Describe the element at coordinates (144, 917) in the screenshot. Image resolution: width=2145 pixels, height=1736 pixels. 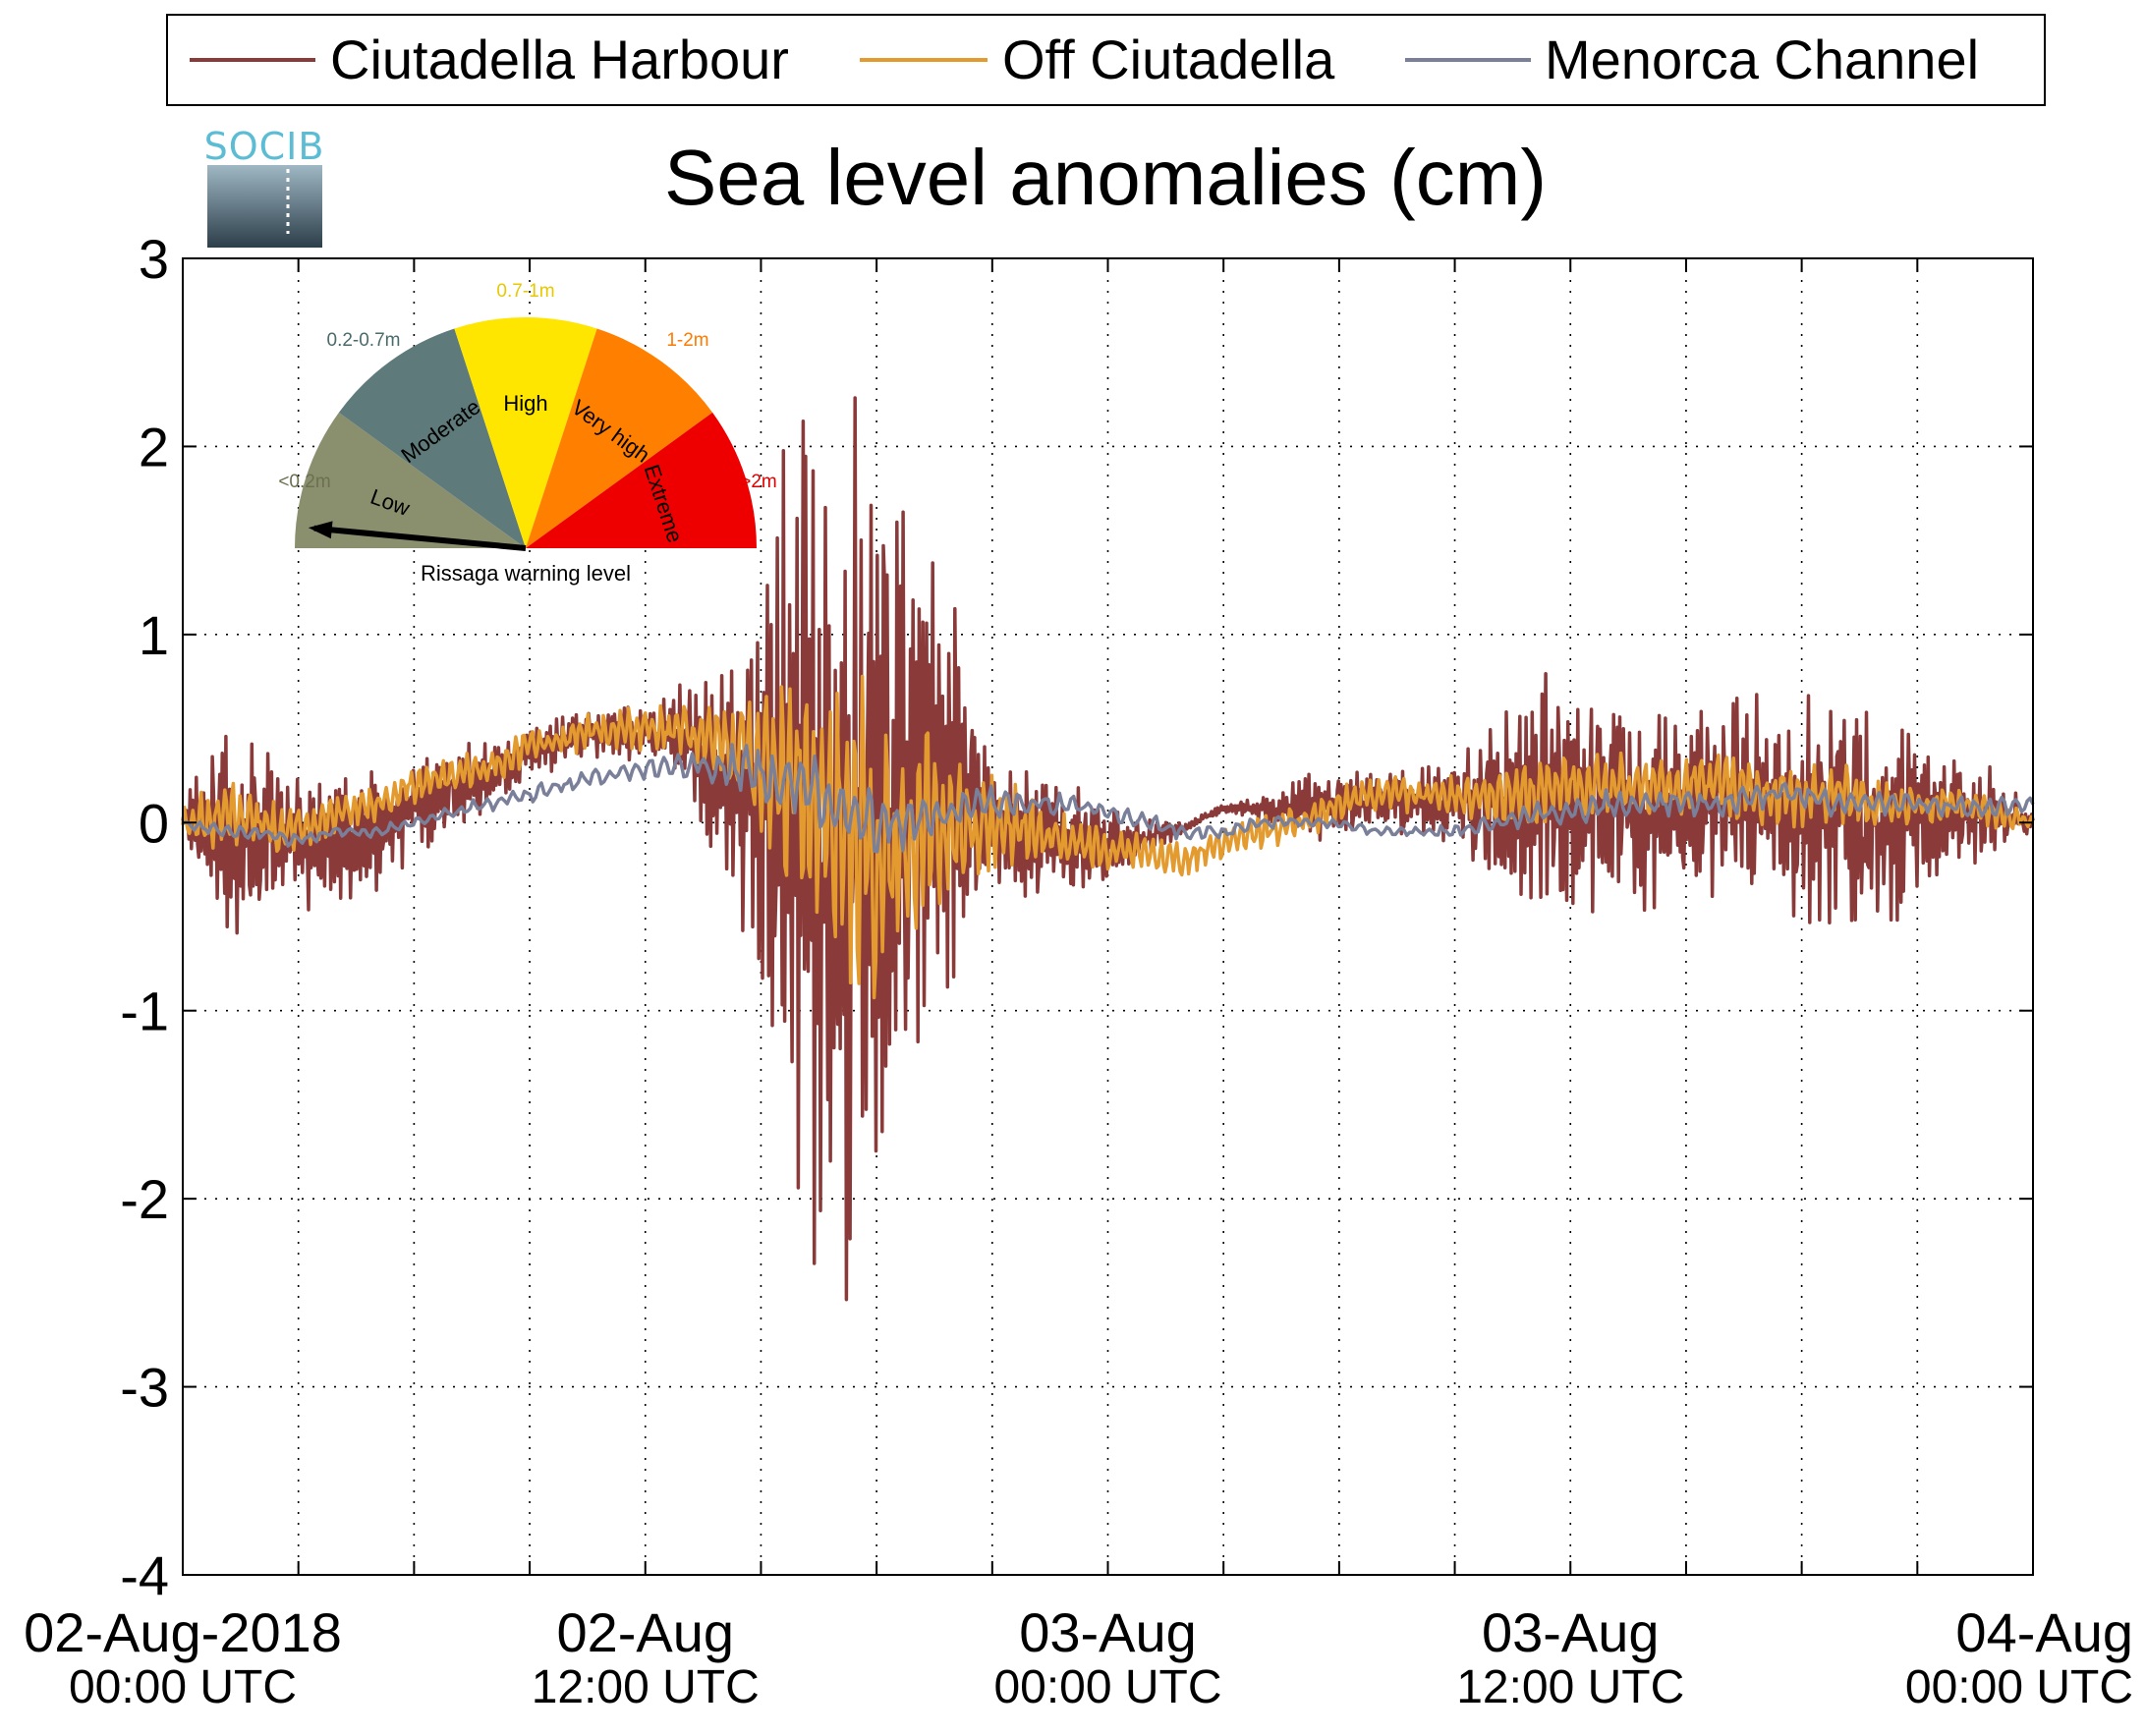
I see `y-tick-labels: -4 -3 -2 -1 0 1 2 3` at that location.